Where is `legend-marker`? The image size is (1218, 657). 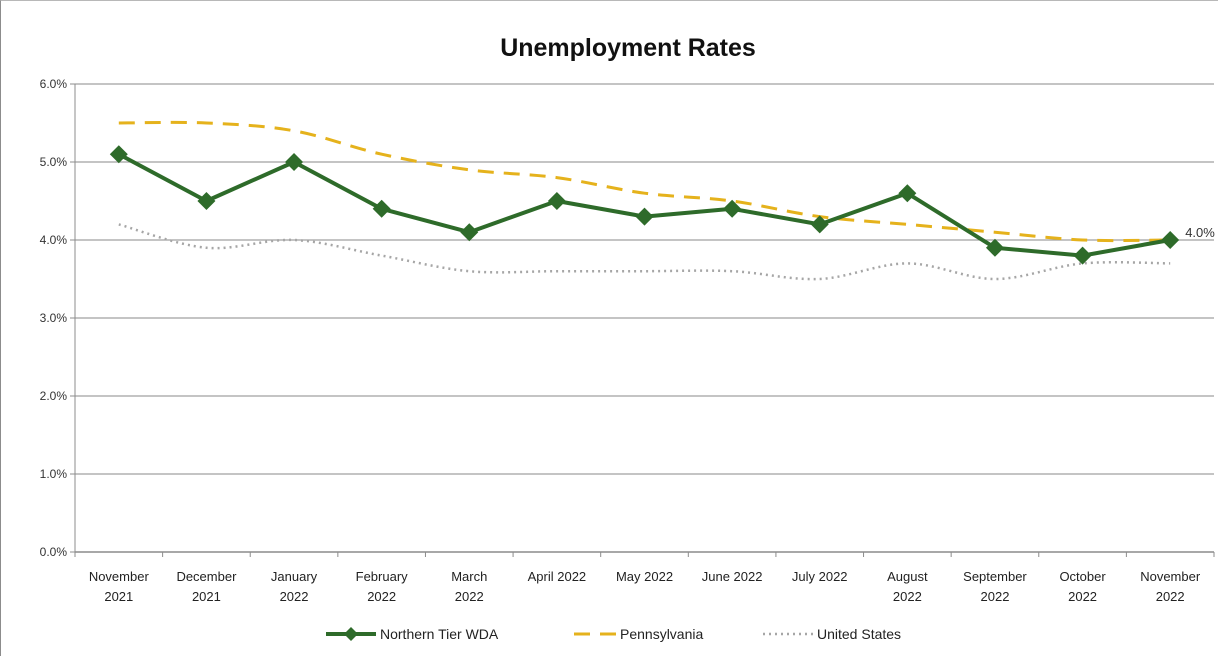 legend-marker is located at coordinates (351, 634).